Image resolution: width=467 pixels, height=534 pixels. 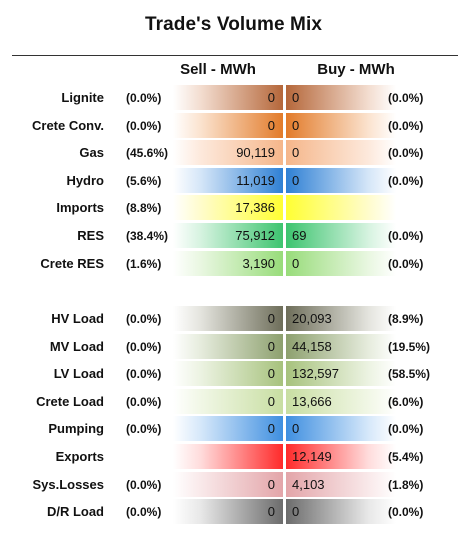 I want to click on buy-value-cell: 13,666, so click(x=341, y=401).